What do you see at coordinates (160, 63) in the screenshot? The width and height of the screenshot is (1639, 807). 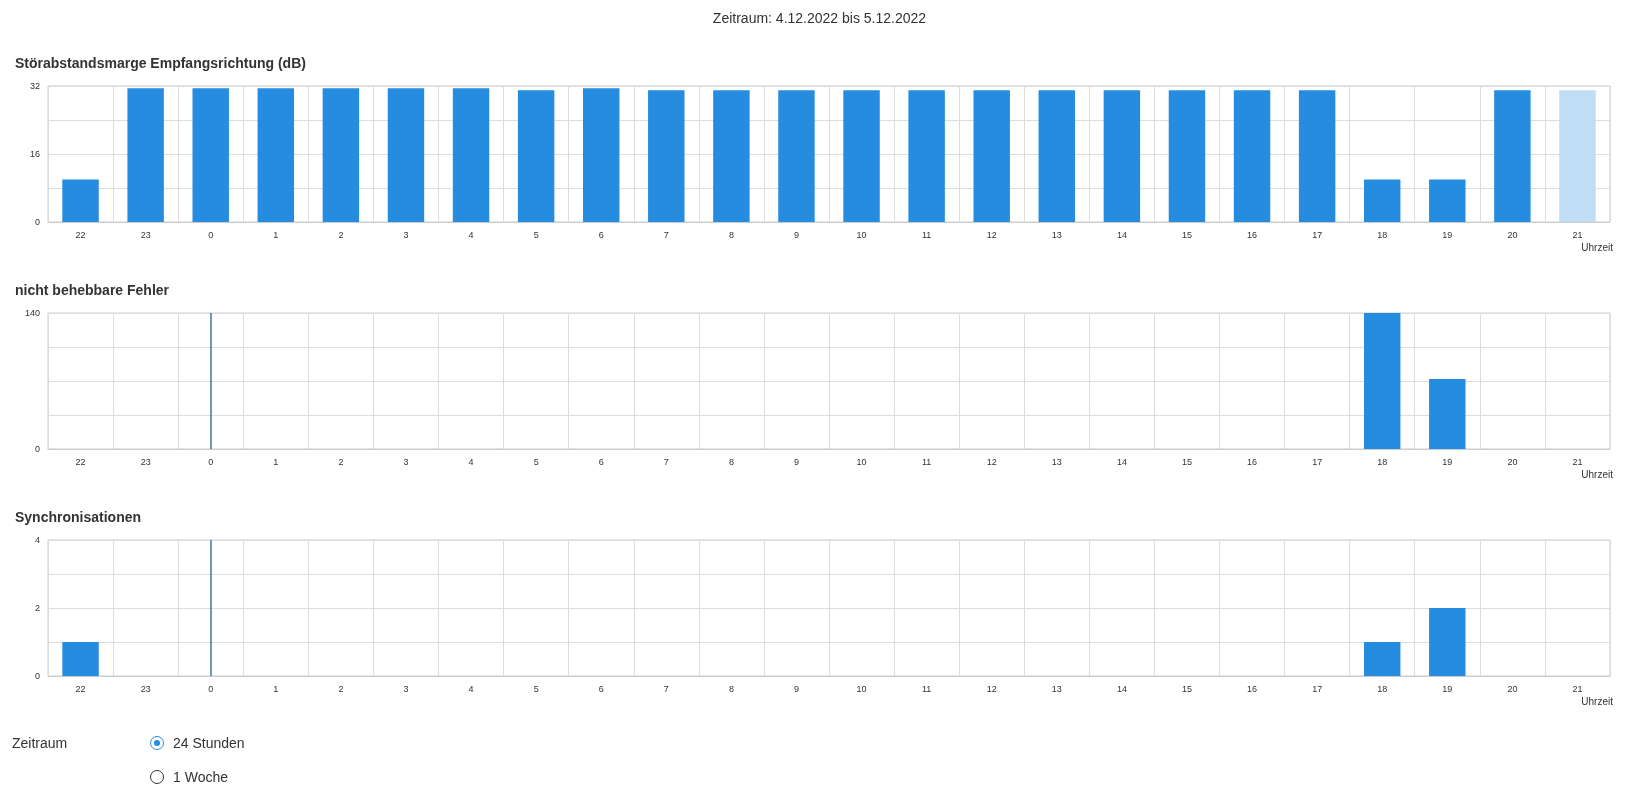 I see `chart-title: Störabstandsmarge Empfangsrichtung (dB)` at bounding box center [160, 63].